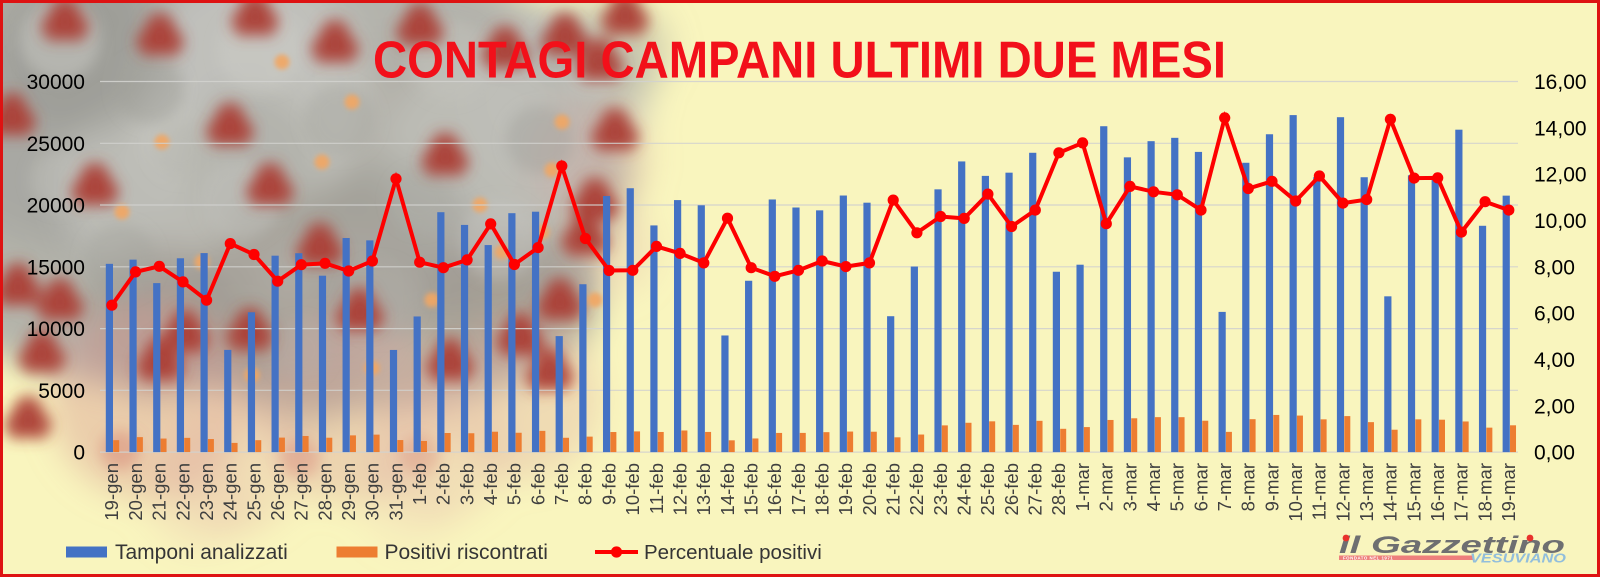 The image size is (1600, 577). Describe the element at coordinates (893, 489) in the screenshot. I see `svg-text: 21-feb` at that location.